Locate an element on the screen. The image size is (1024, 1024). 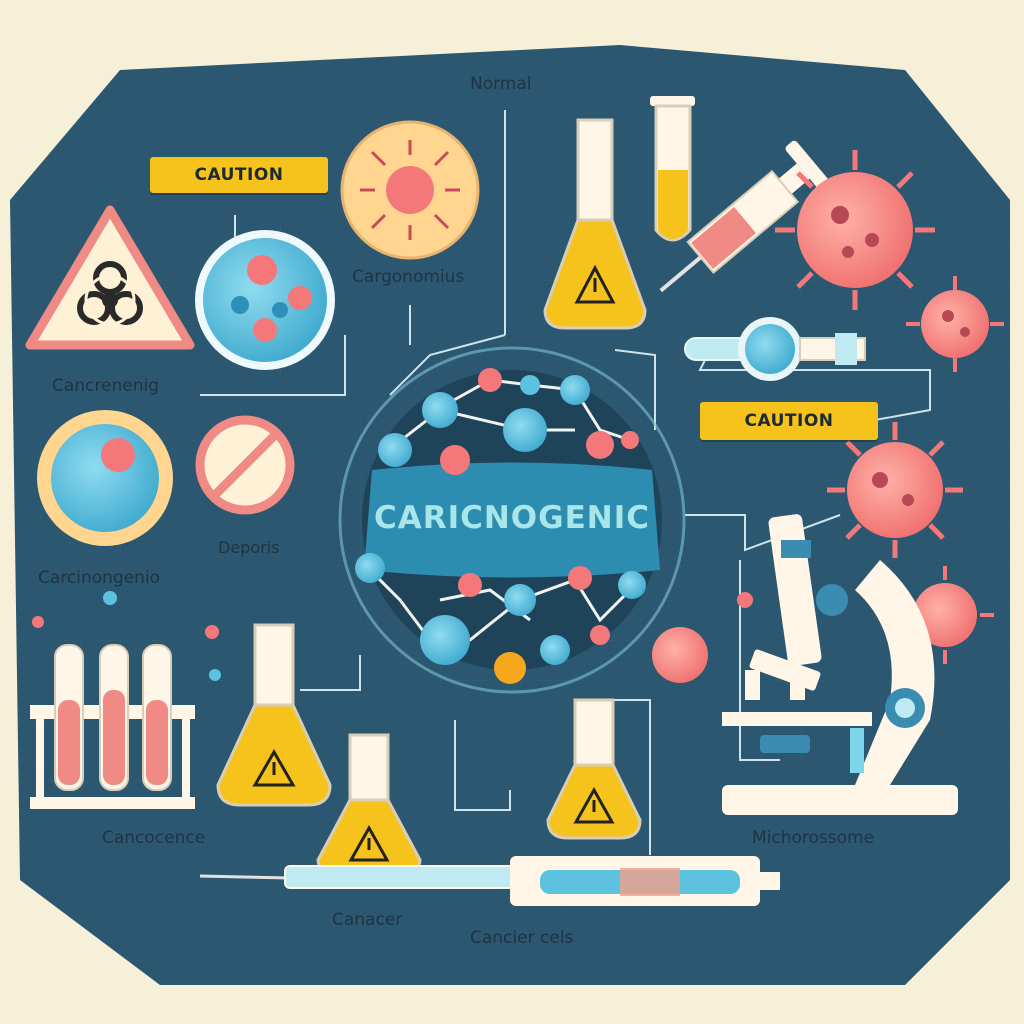
loose-cells is located at coordinates (392, 637).